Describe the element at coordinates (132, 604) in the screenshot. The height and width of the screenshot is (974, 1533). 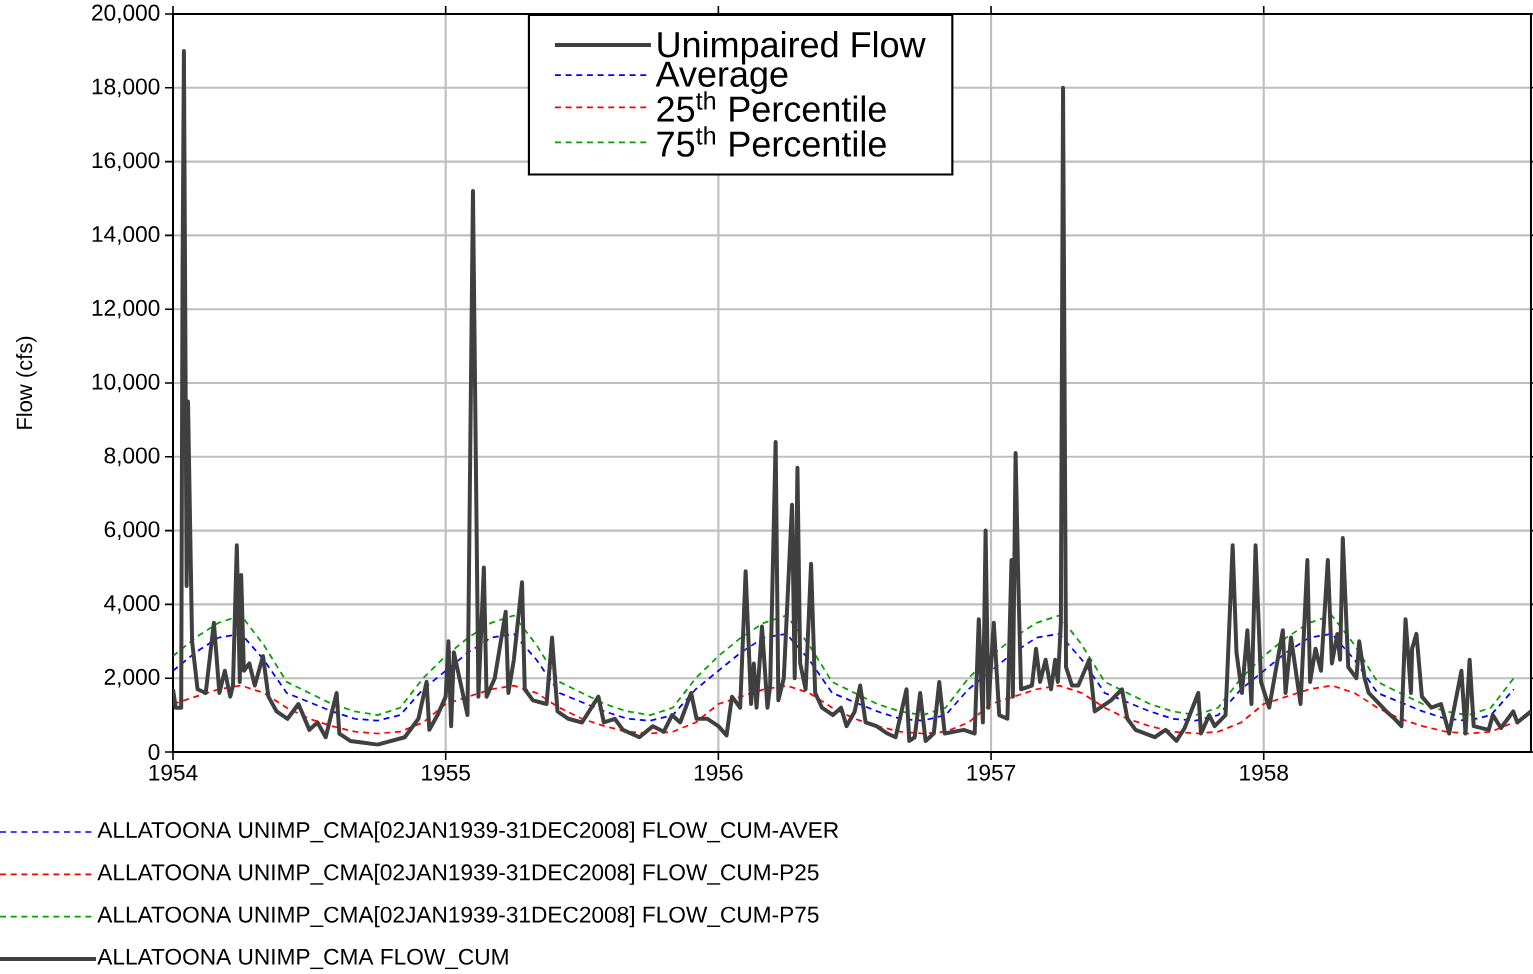
I see `y-tick-label: 4,000` at that location.